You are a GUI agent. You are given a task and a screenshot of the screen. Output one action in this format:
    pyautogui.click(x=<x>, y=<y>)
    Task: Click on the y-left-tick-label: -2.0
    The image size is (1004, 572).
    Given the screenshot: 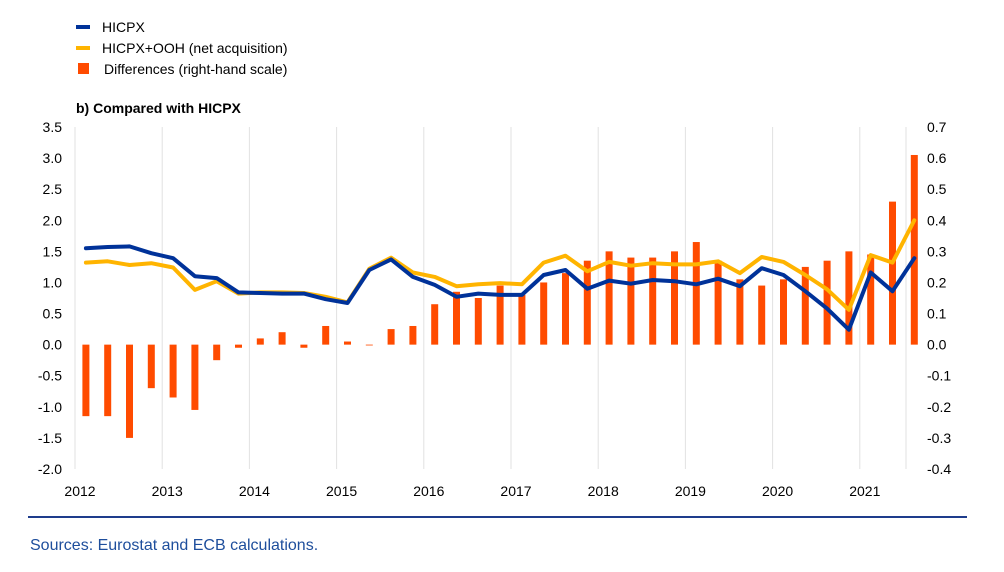 What is the action you would take?
    pyautogui.click(x=50, y=469)
    